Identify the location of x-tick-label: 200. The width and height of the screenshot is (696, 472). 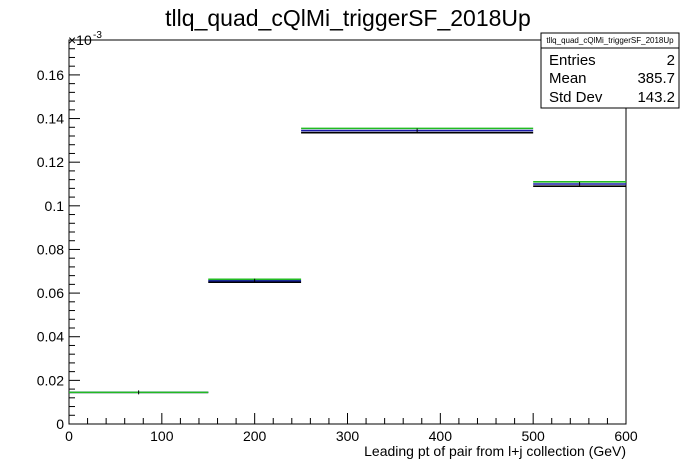
(255, 436).